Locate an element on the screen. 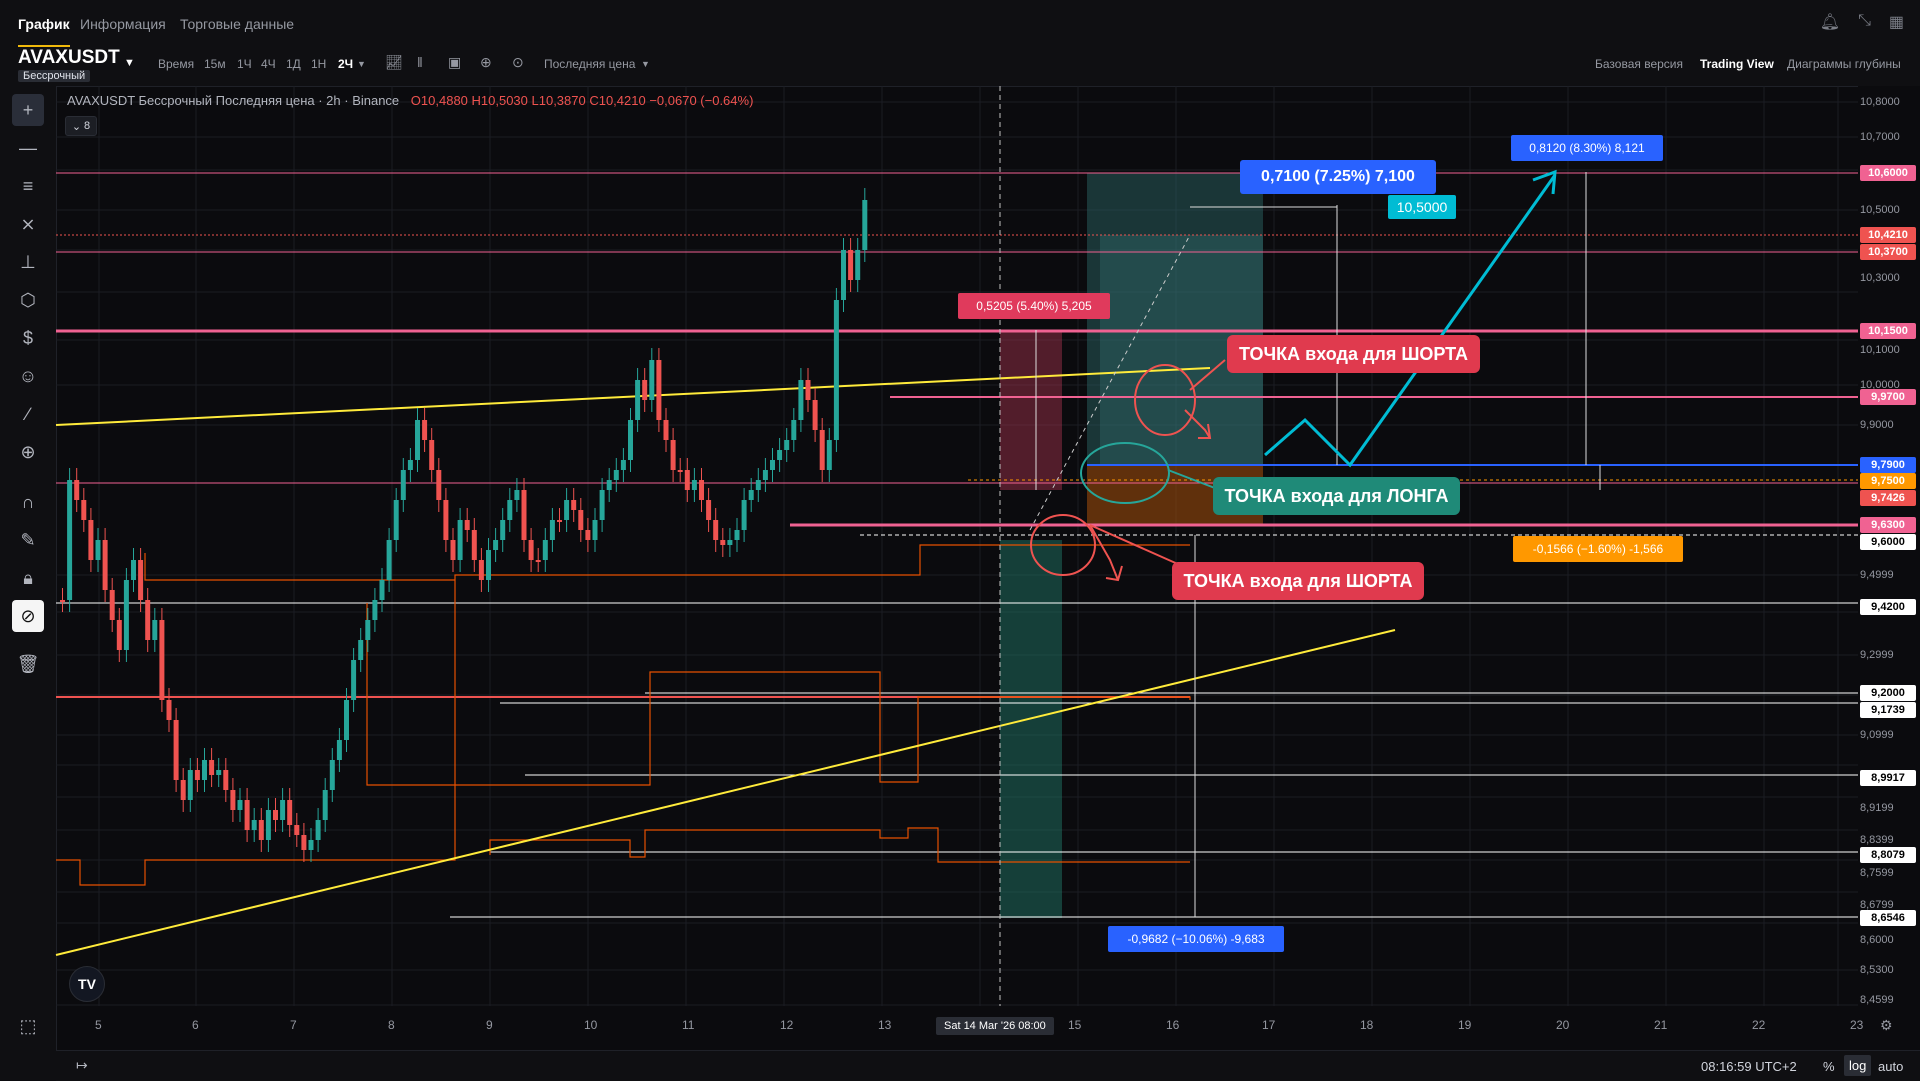 Image resolution: width=1920 pixels, height=1081 pixels. time-scale: 5 6 7 8 9 10 11 12 13 15 16 17 18 19 20 21 22 23 is located at coordinates (959, 1026).